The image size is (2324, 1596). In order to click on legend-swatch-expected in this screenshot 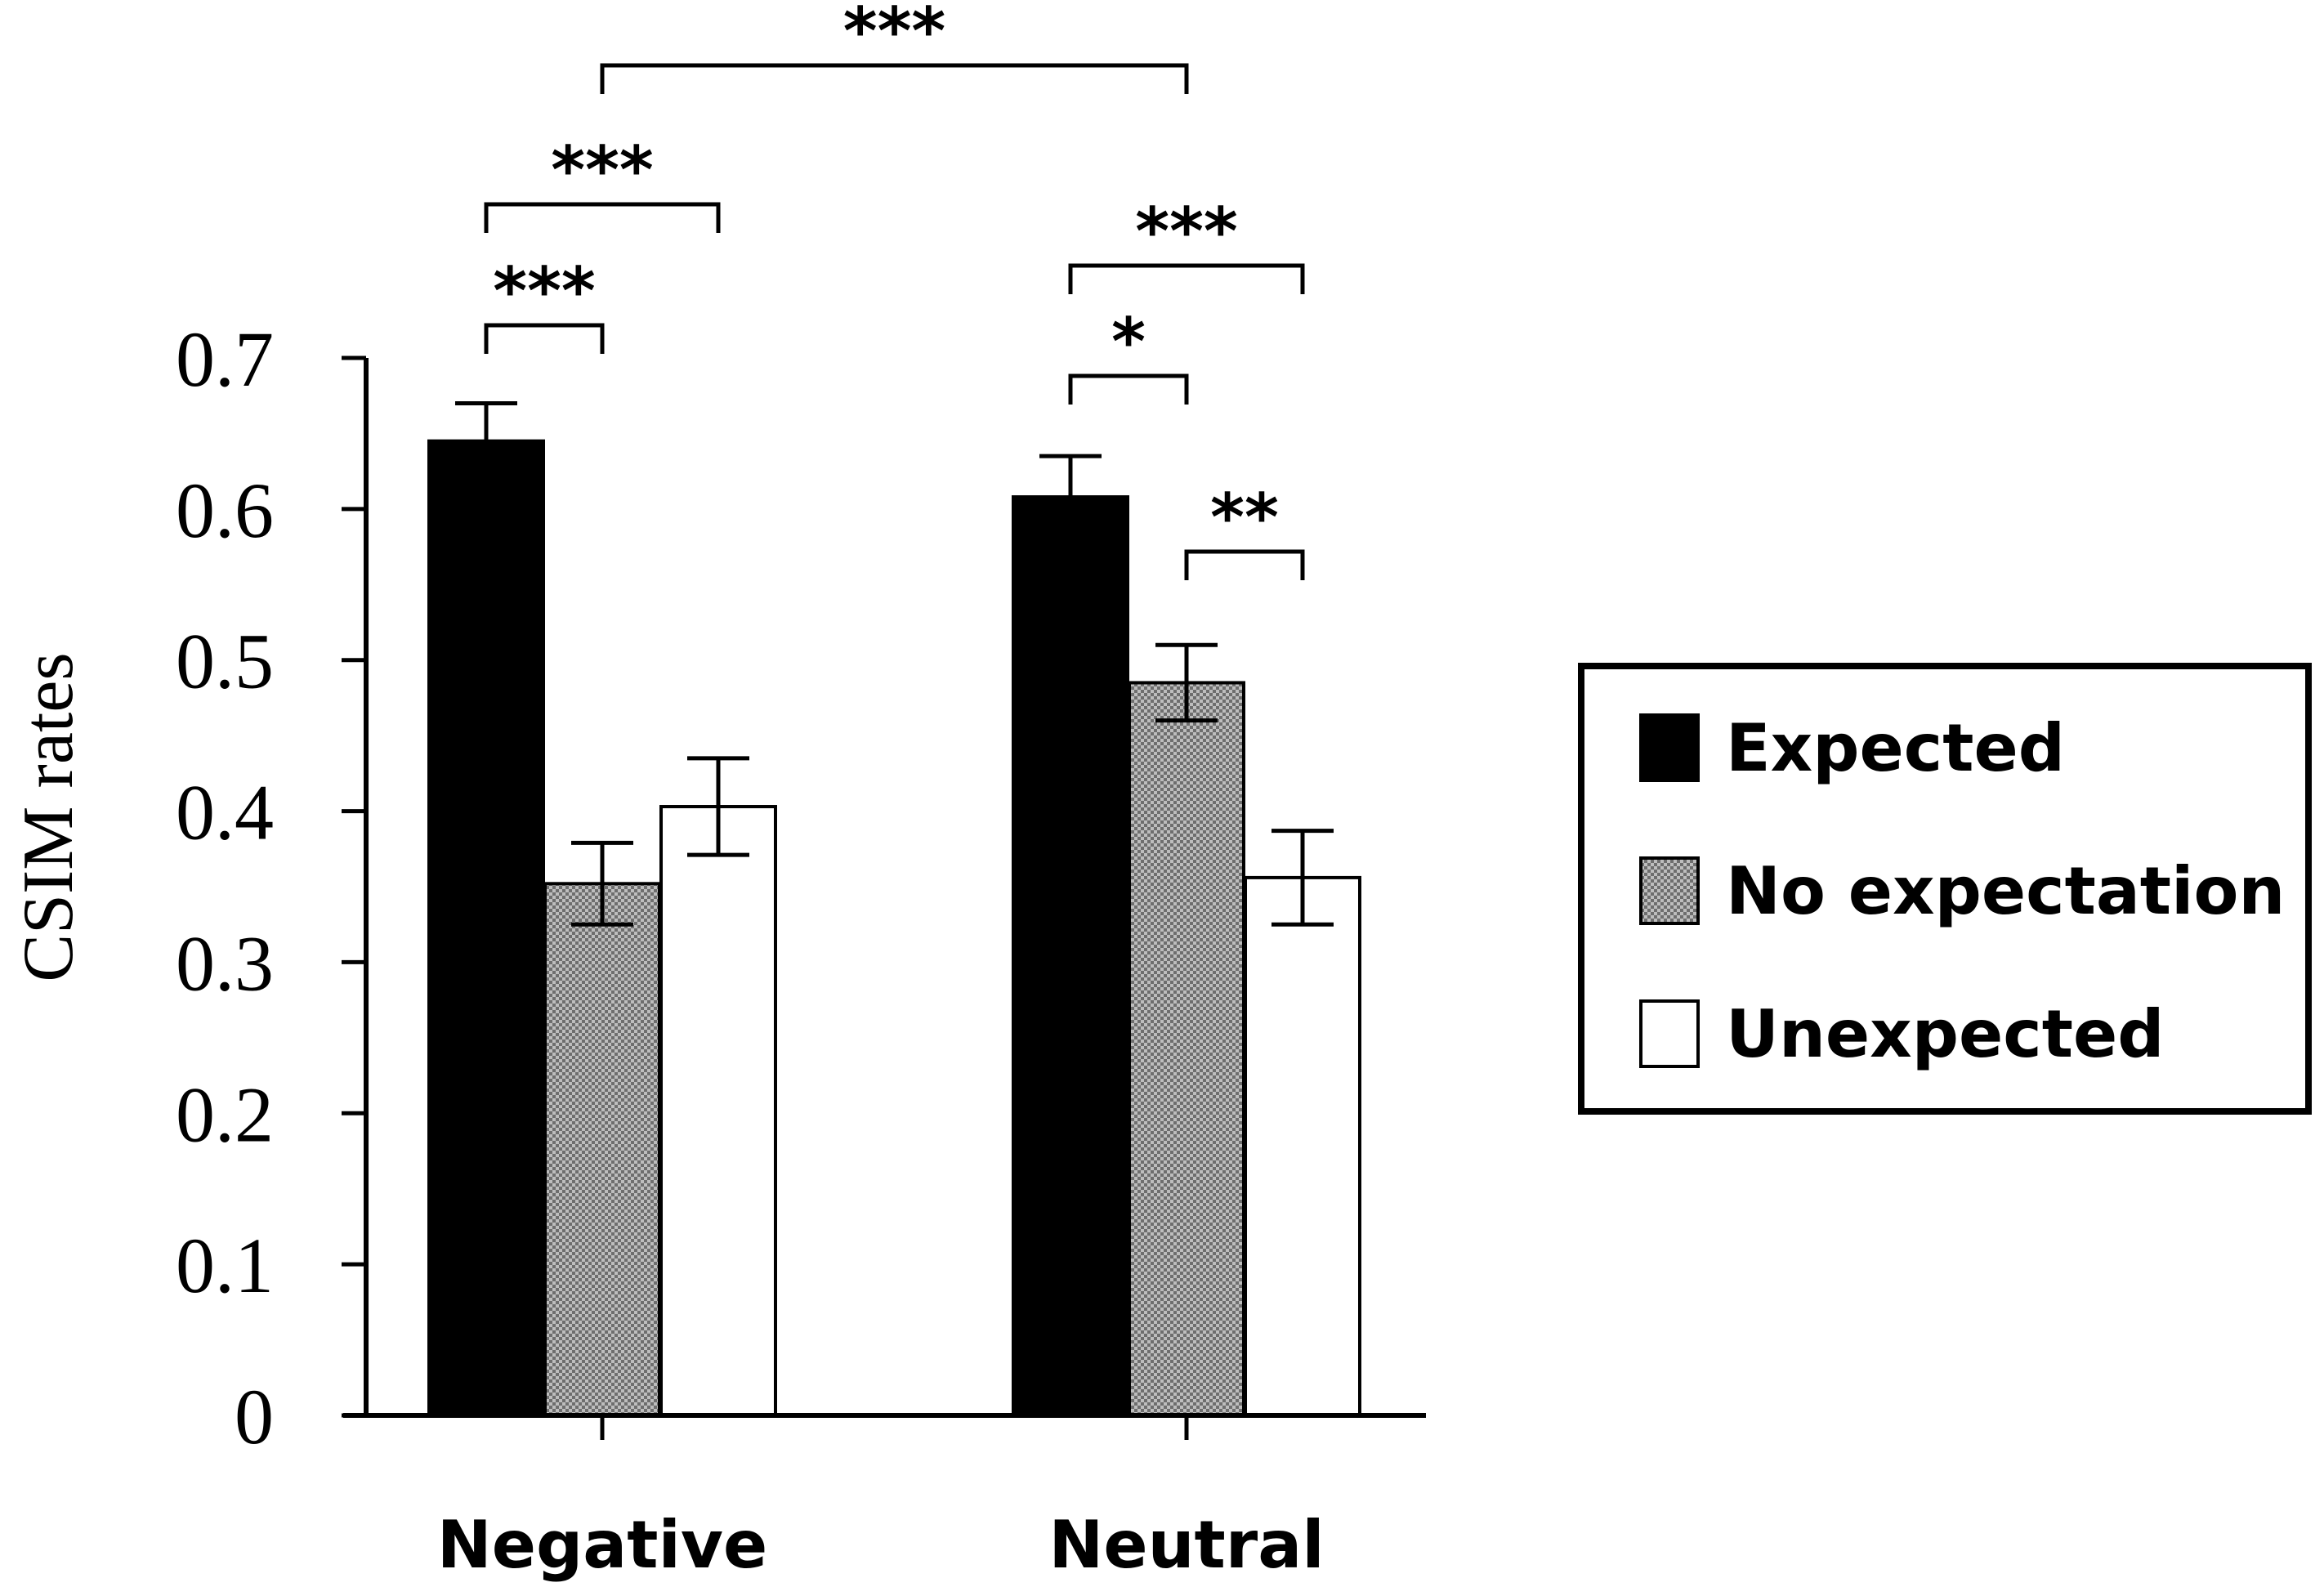, I will do `click(1669, 747)`.